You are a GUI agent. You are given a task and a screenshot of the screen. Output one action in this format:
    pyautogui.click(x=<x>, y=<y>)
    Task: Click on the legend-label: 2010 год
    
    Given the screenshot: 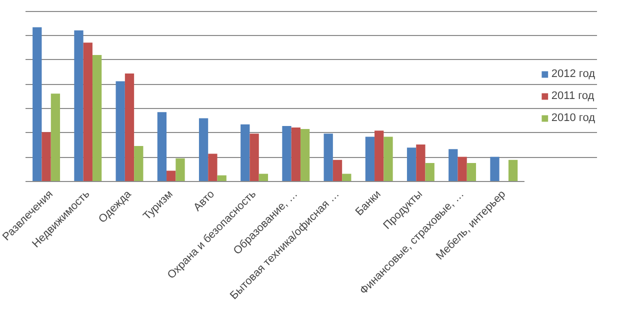 What is the action you would take?
    pyautogui.click(x=573, y=118)
    